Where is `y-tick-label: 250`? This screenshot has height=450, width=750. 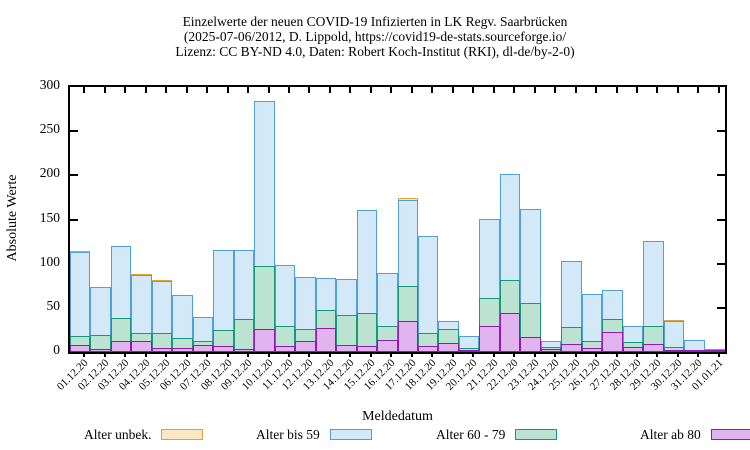
y-tick-label: 250 is located at coordinates (49, 129).